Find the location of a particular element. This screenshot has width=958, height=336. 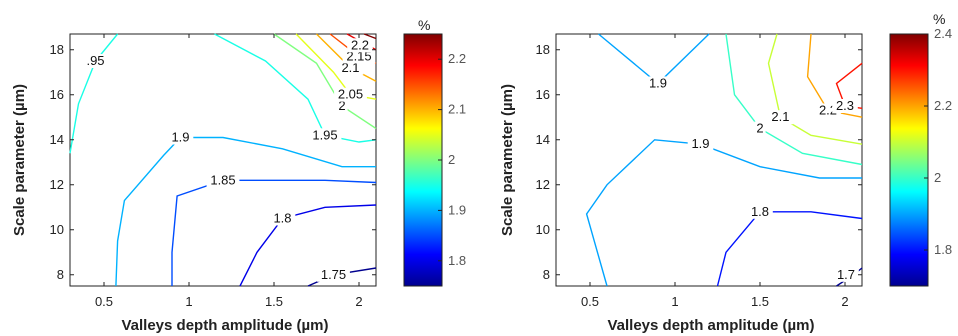

contour-line-2.25 is located at coordinates (370, 36).